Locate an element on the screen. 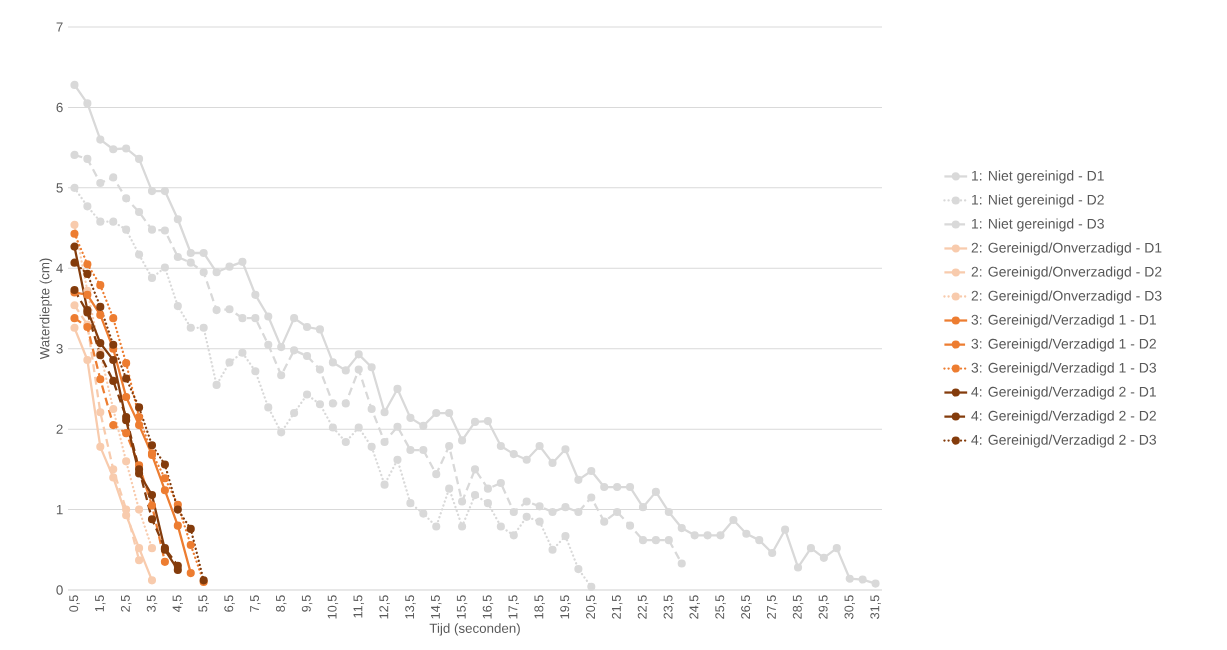  y-tick-label: 2 is located at coordinates (59, 429).